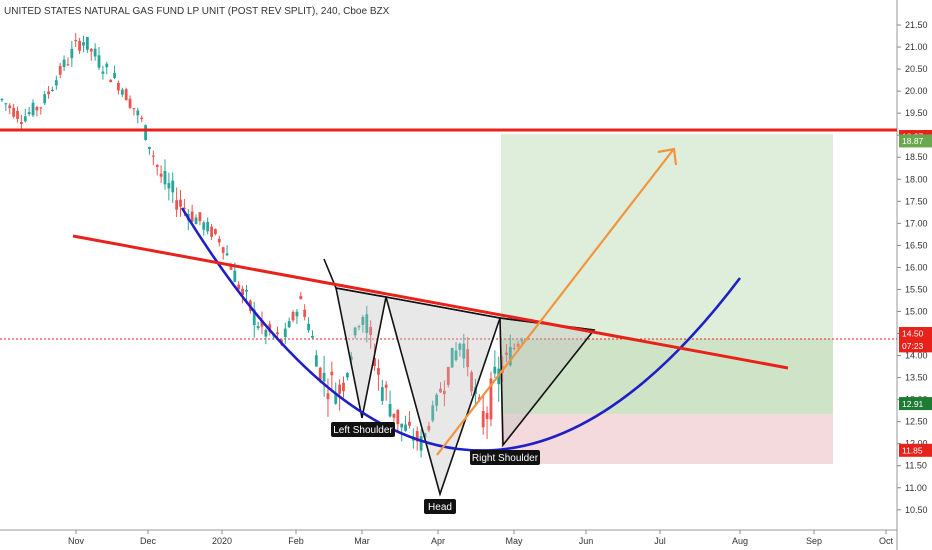  I want to click on label-head-text: Head, so click(440, 507).